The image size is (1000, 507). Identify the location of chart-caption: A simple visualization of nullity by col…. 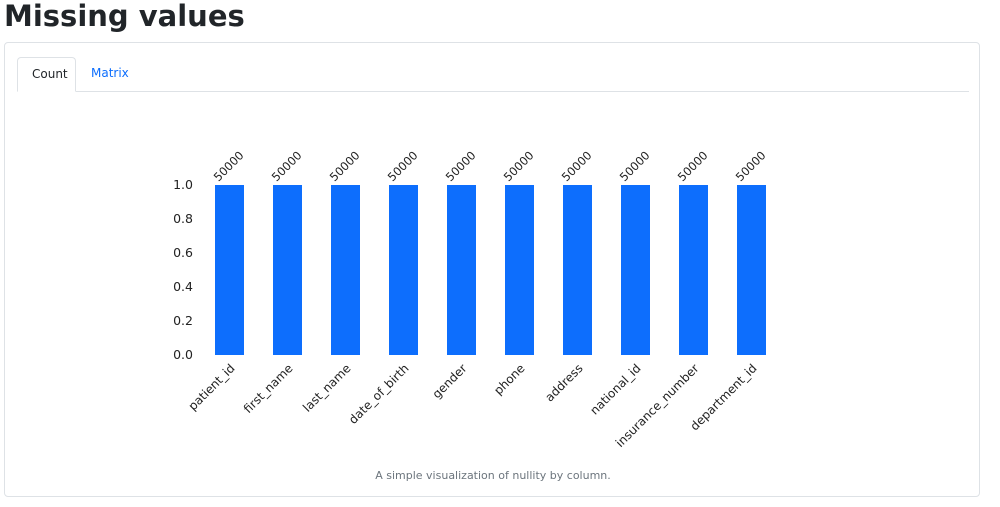
(493, 475).